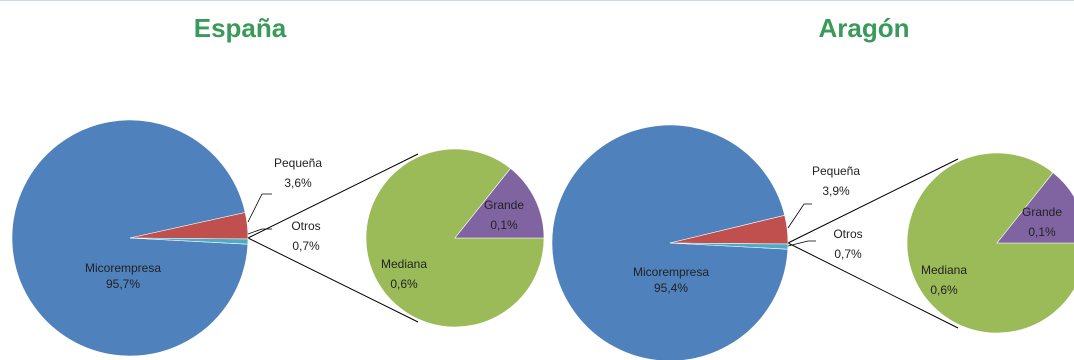  I want to click on ar-pequena-value: 3,9%, so click(836, 191).